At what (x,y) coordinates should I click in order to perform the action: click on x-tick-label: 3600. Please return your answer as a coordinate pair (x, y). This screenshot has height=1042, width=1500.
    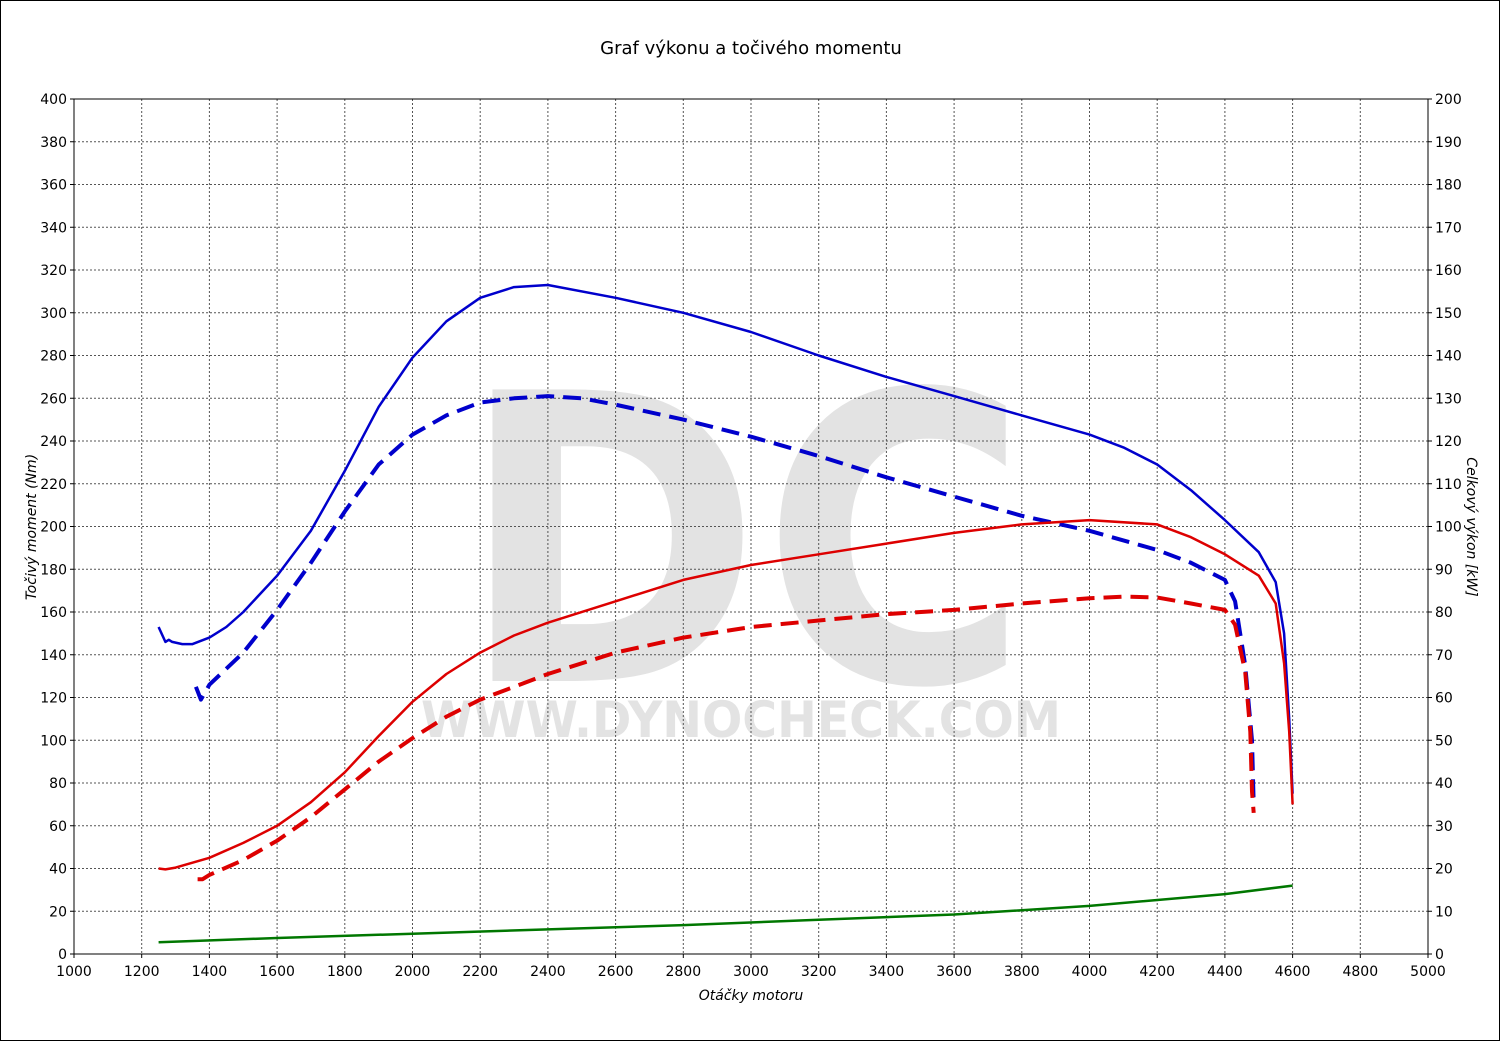
    Looking at the image, I should click on (954, 972).